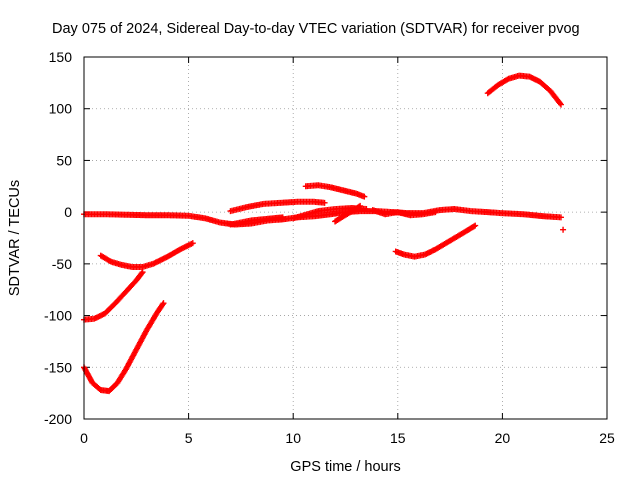 The width and height of the screenshot is (640, 480). What do you see at coordinates (189, 438) in the screenshot?
I see `x-tick-label: 5` at bounding box center [189, 438].